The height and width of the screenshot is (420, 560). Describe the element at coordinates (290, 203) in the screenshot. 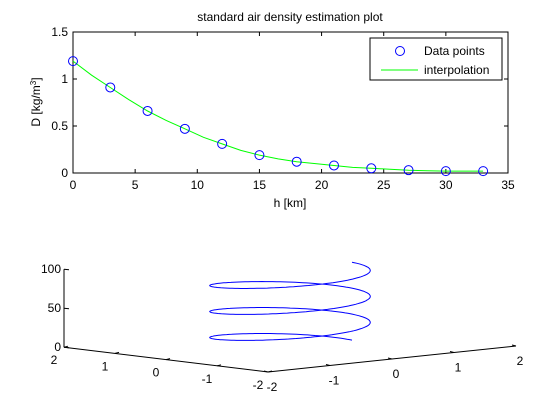

I see `x-axis-label: h [km]` at that location.